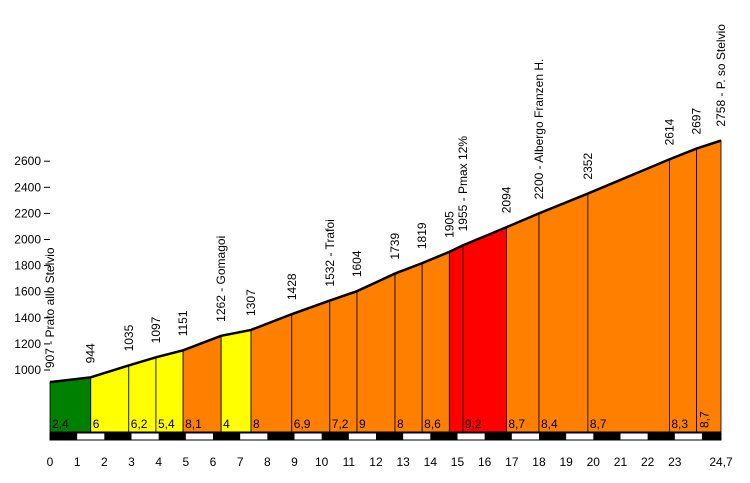 This screenshot has width=750, height=483. What do you see at coordinates (539, 462) in the screenshot?
I see `x-tick-label: 18` at bounding box center [539, 462].